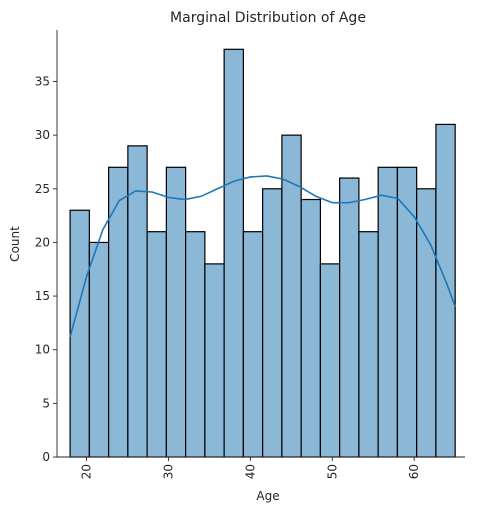 The height and width of the screenshot is (514, 489). What do you see at coordinates (42, 81) in the screenshot?
I see `y-tick-label: 35` at bounding box center [42, 81].